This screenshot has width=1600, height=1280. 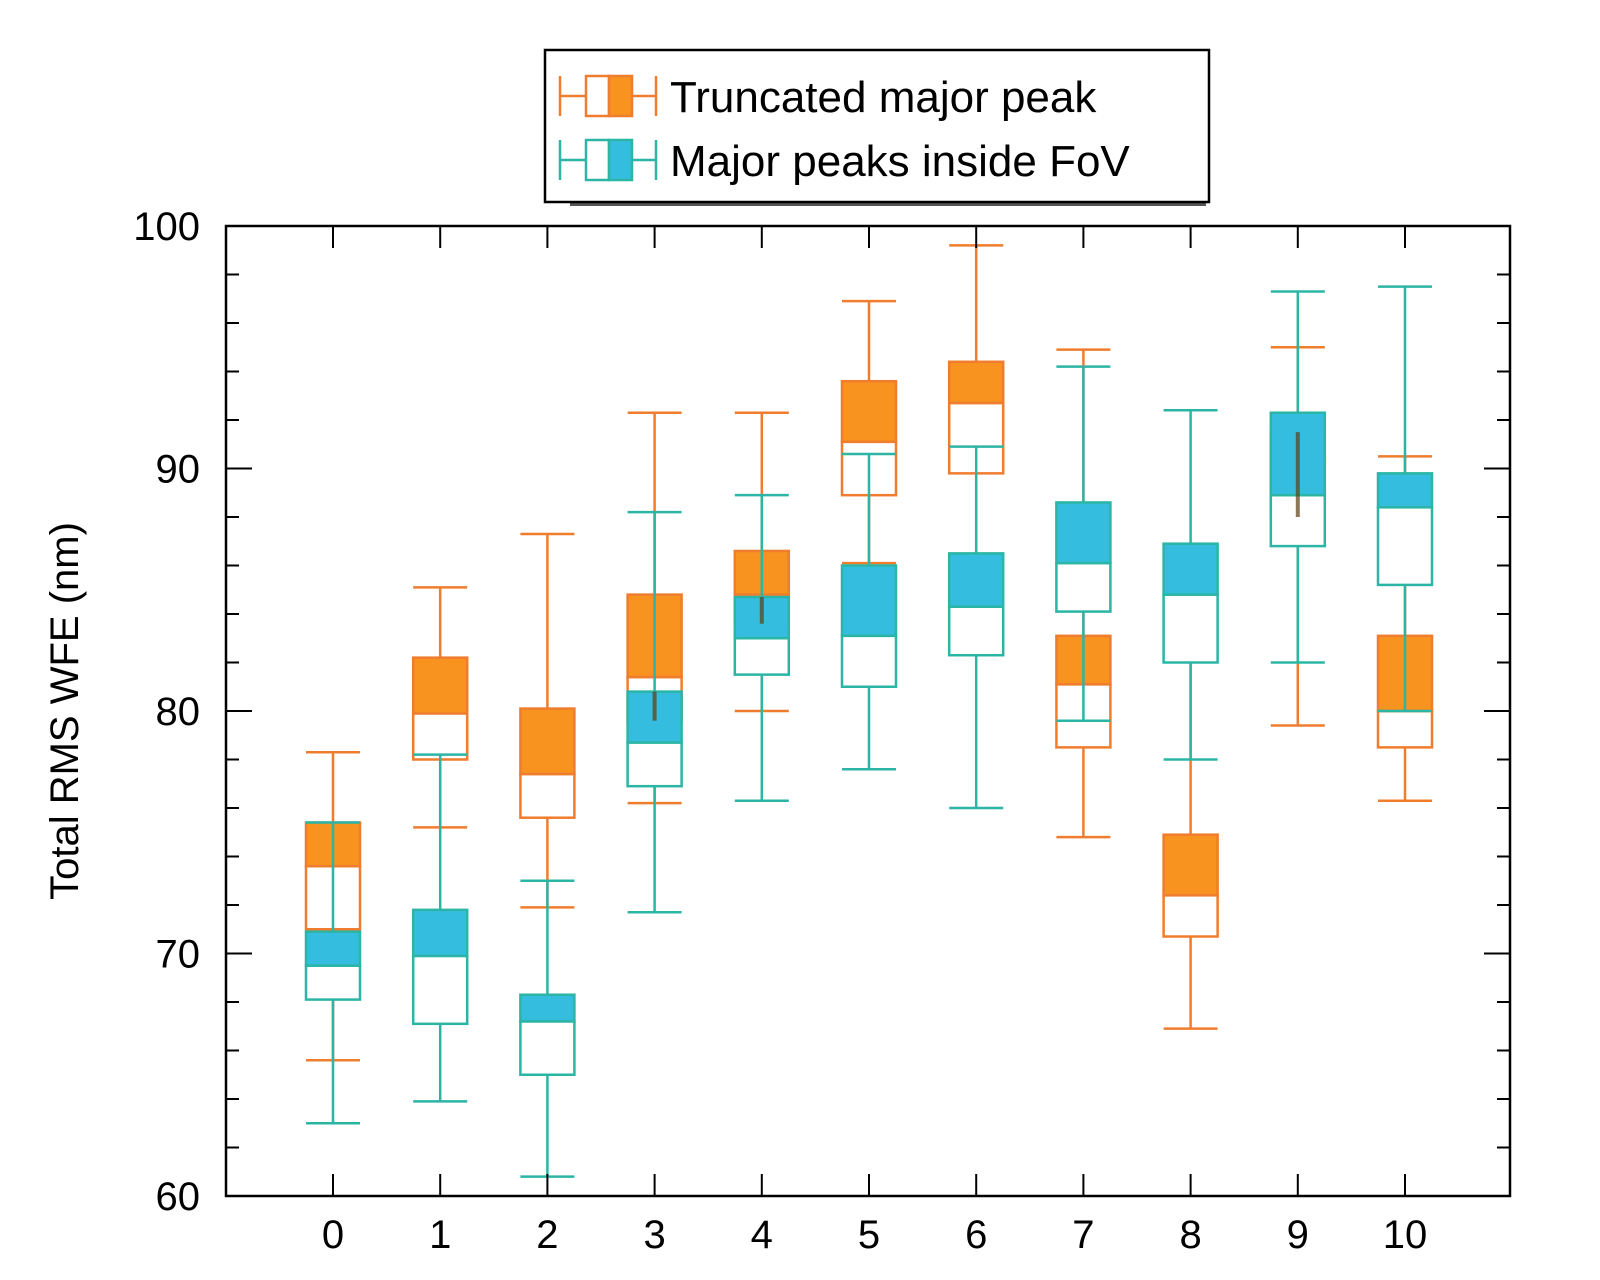 What do you see at coordinates (762, 1235) in the screenshot?
I see `x-tick-label-4: 4` at bounding box center [762, 1235].